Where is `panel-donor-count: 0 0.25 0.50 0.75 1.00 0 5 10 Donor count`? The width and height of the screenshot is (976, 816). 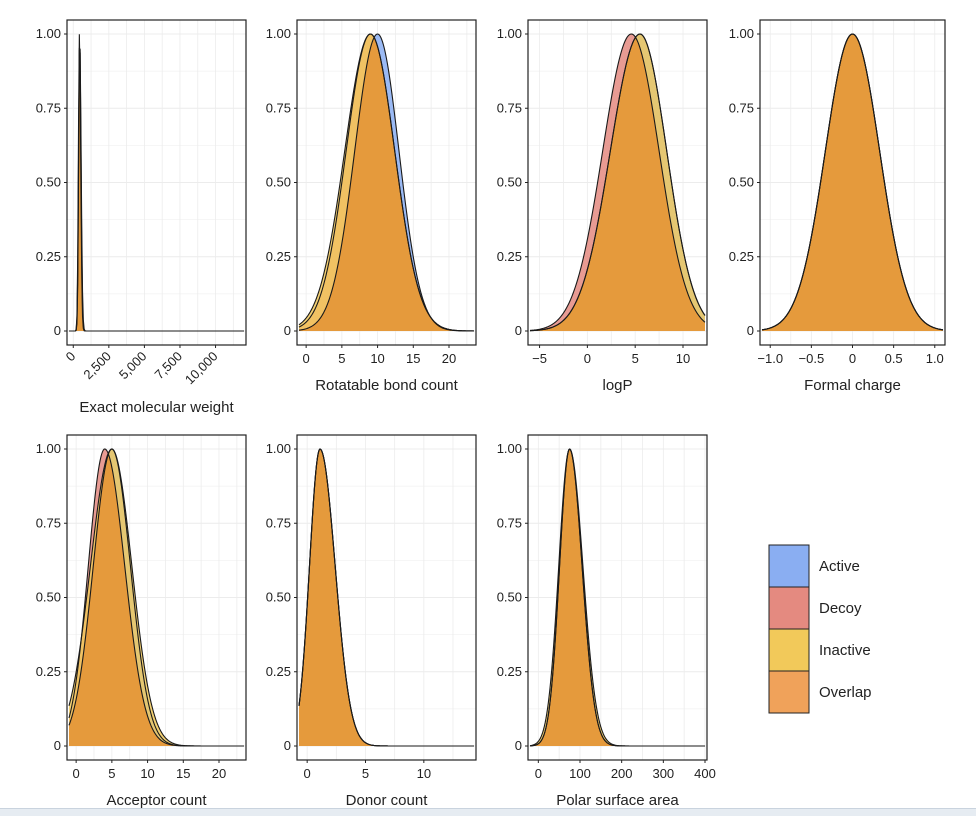 panel-donor-count: 0 0.25 0.50 0.75 1.00 0 5 10 Donor count is located at coordinates (371, 621).